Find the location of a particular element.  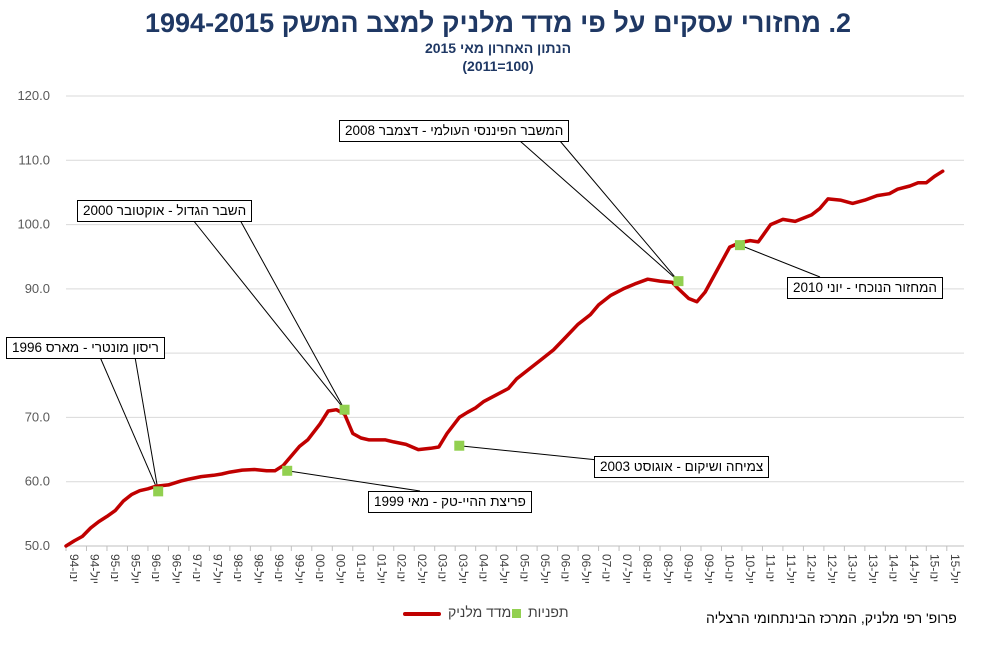

x-tick-label: יול-10 is located at coordinates (750, 569).